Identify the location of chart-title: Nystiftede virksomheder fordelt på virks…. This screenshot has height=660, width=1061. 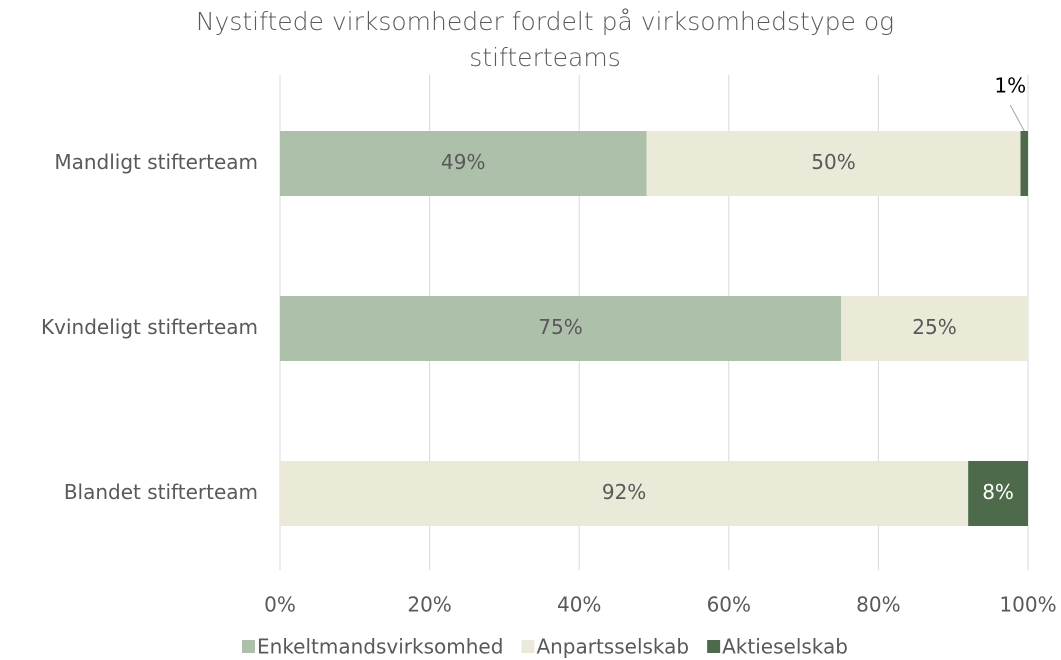
(545, 39).